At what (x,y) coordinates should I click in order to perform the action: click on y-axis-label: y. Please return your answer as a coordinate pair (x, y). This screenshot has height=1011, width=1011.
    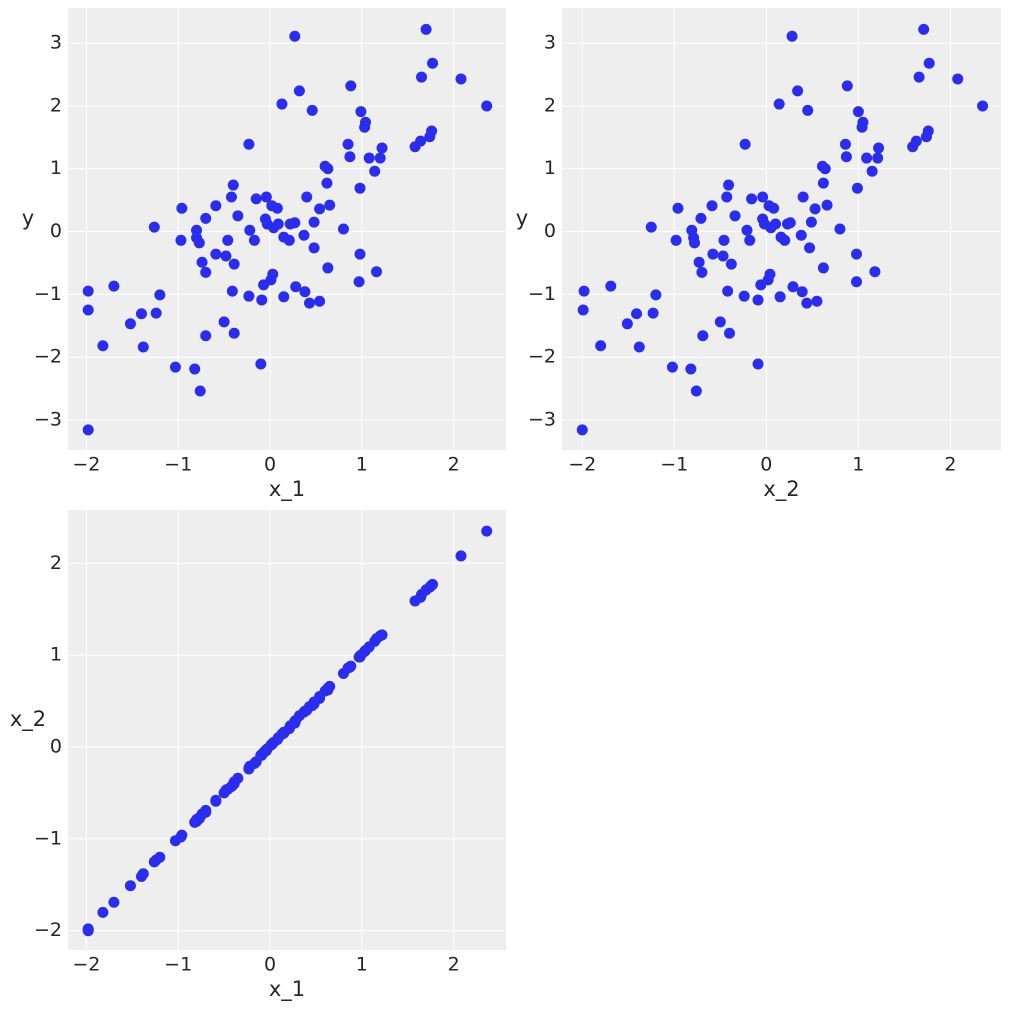
    Looking at the image, I should click on (28, 218).